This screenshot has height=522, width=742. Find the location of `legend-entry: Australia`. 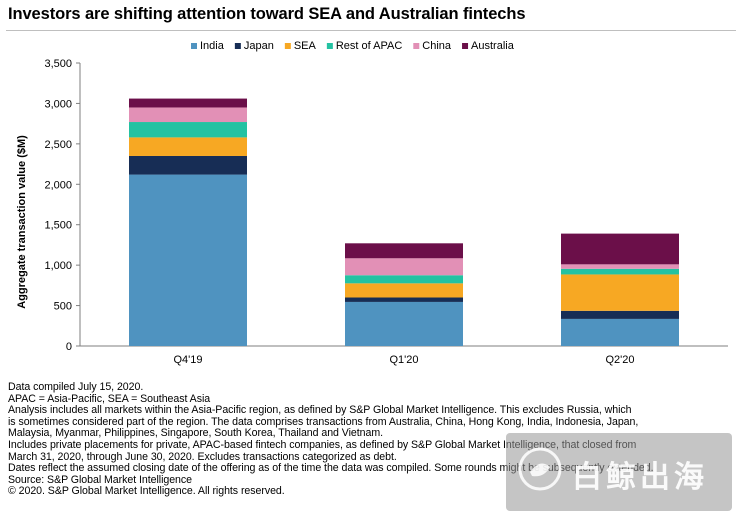

legend-entry: Australia is located at coordinates (493, 46).